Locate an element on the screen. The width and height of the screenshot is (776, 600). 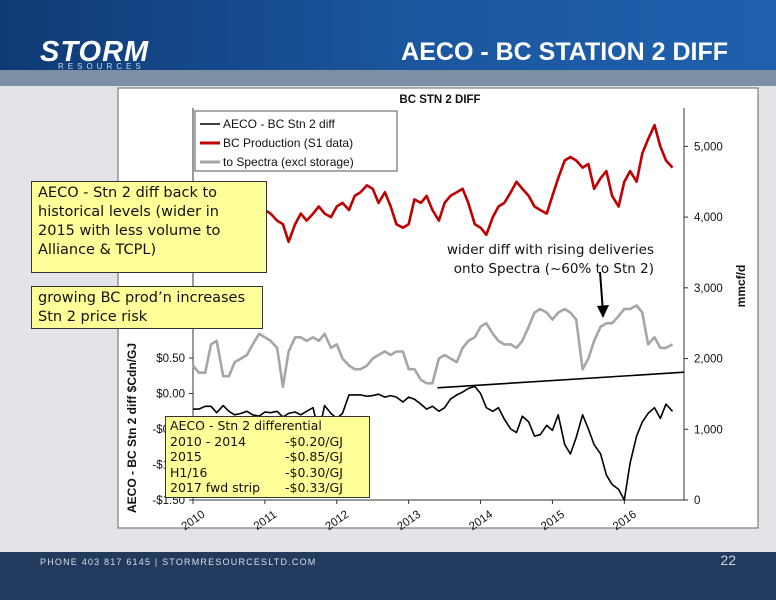
right-axis-label: mmcf/d is located at coordinates (741, 286).